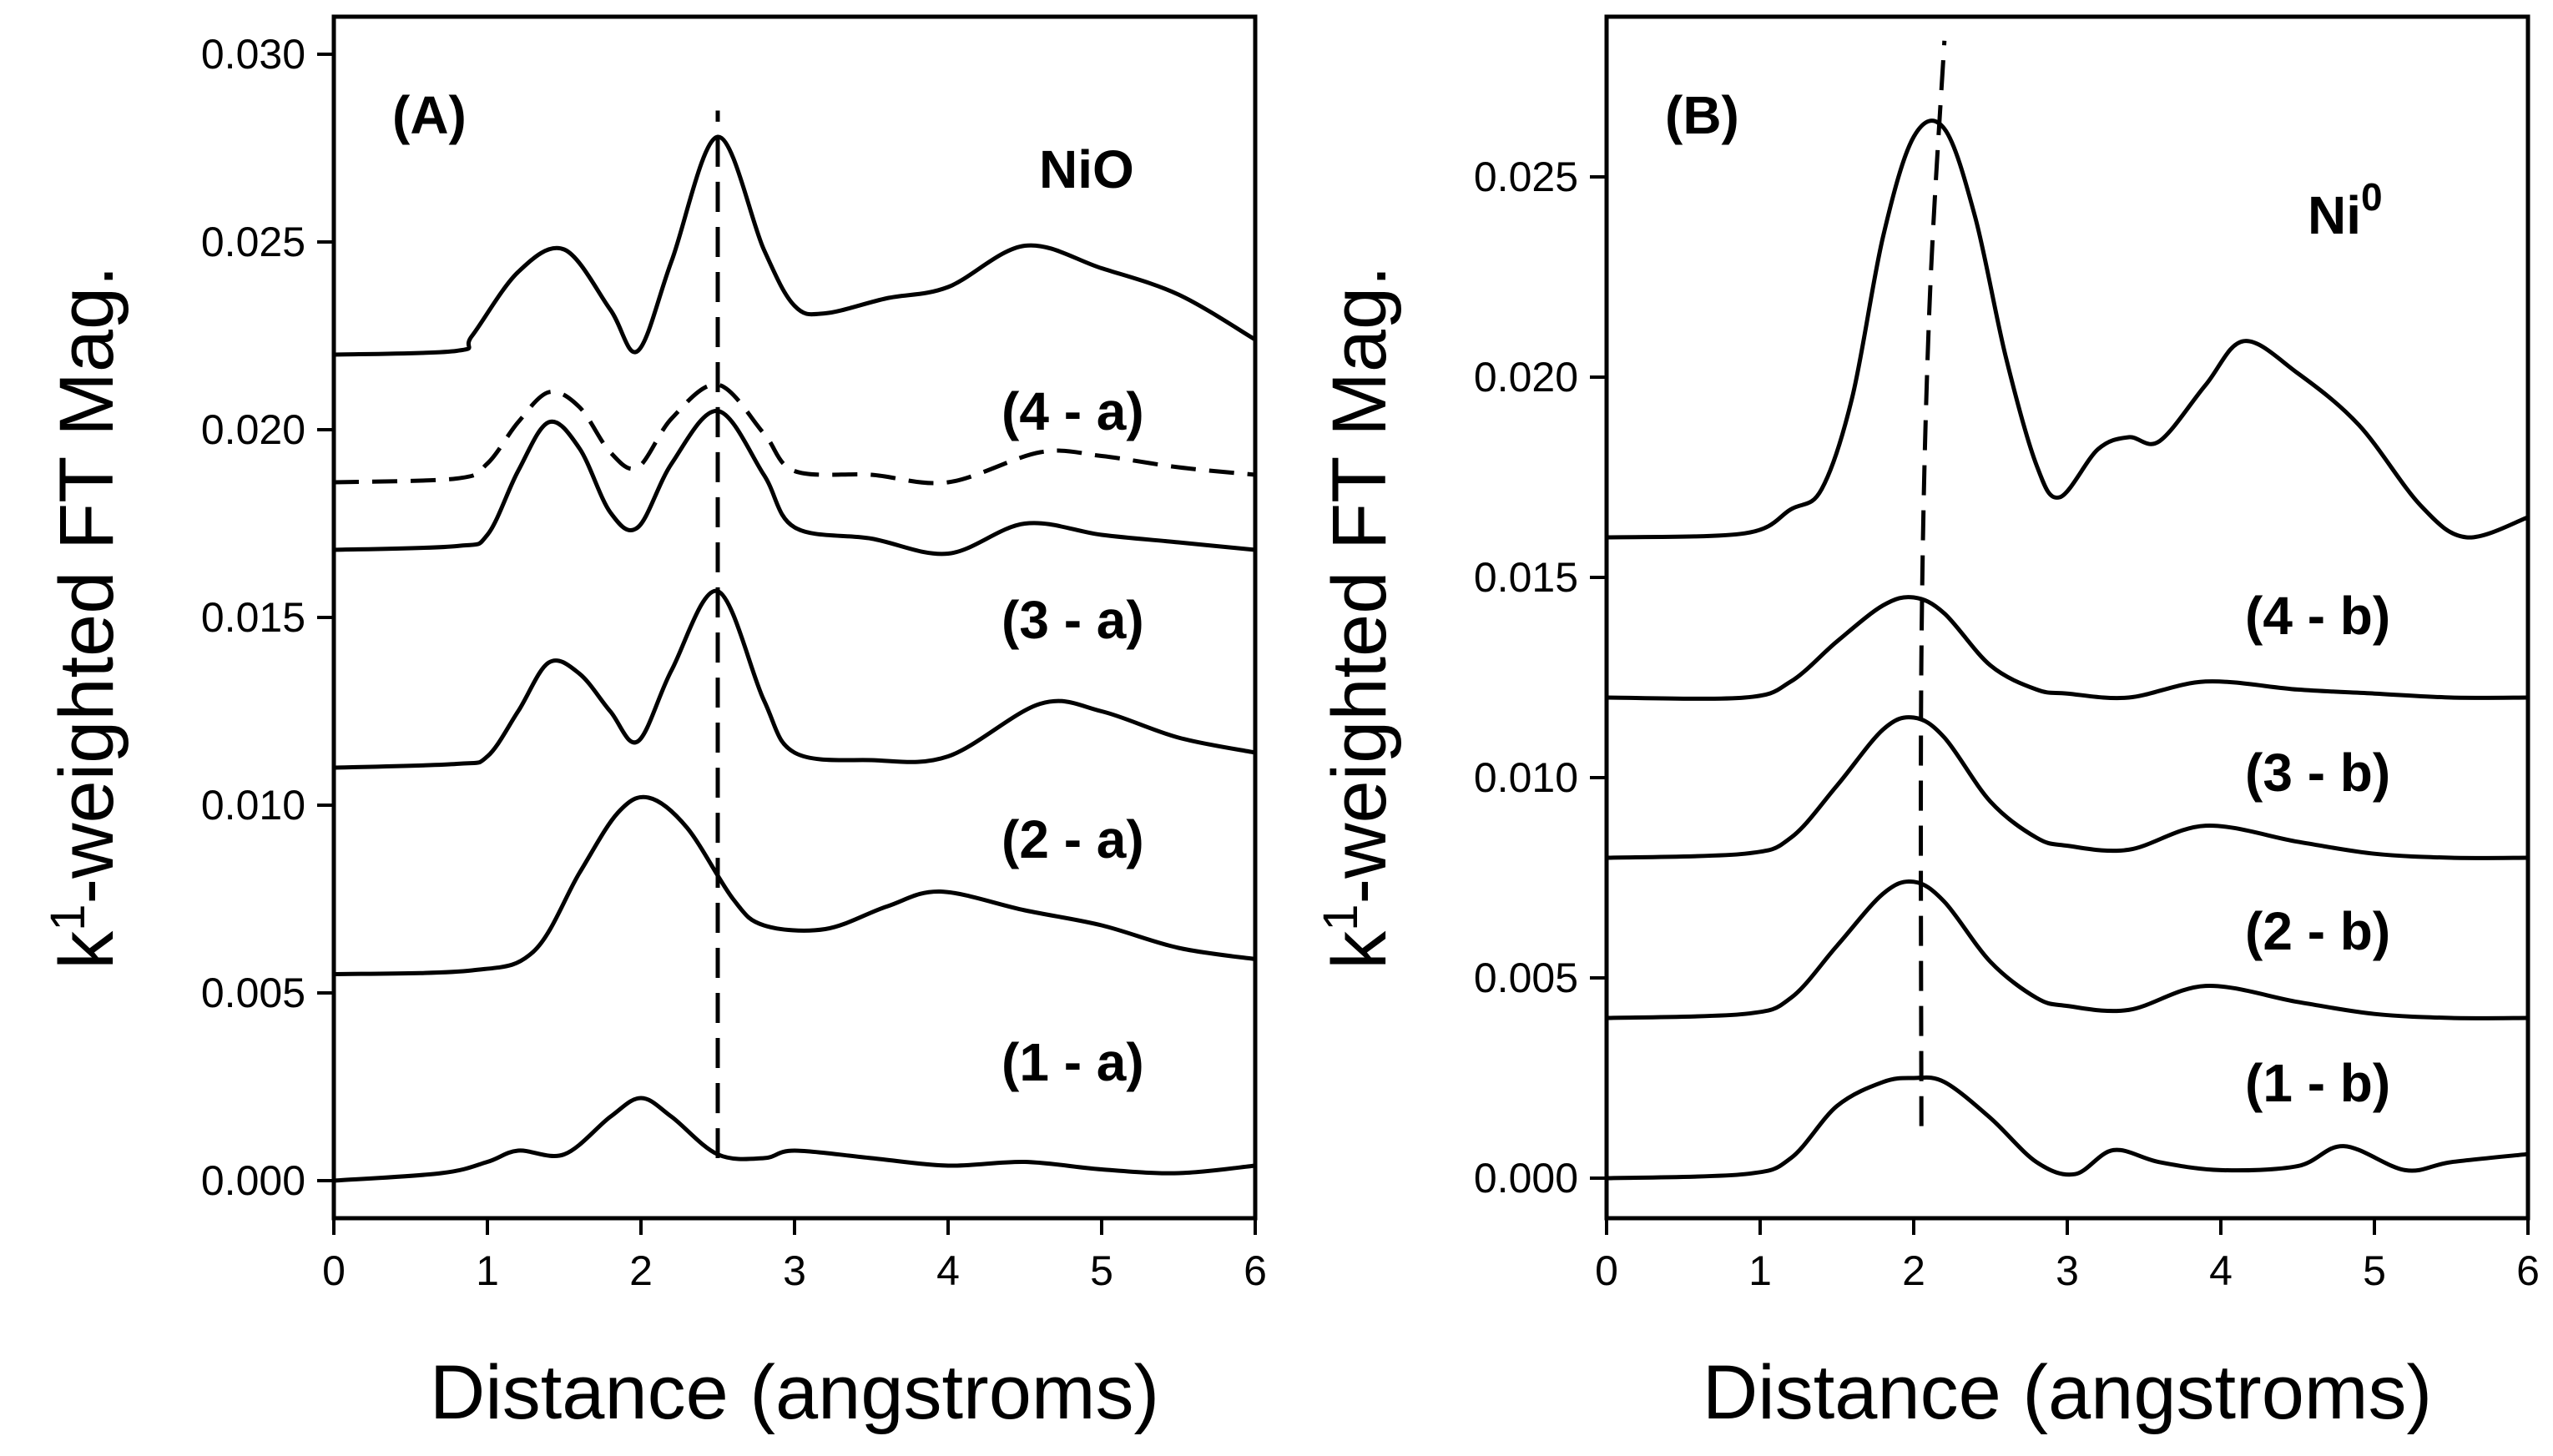 This screenshot has height=1456, width=2553. I want to click on panel-a-x-axis-title: Distance (angstroms), so click(794, 1392).